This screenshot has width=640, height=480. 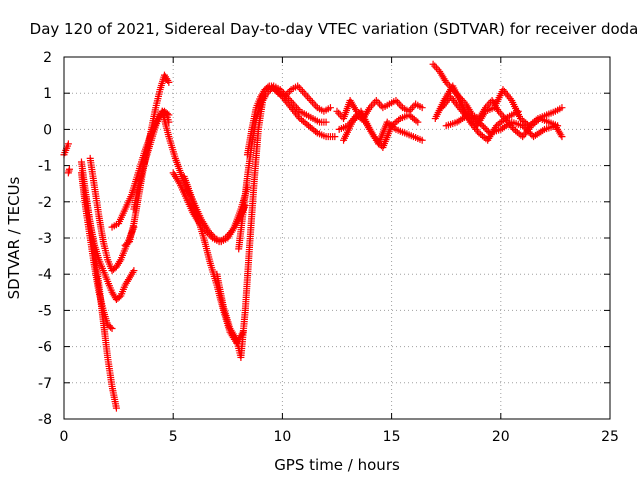 I want to click on y-tick-label: -4, so click(x=45, y=275).